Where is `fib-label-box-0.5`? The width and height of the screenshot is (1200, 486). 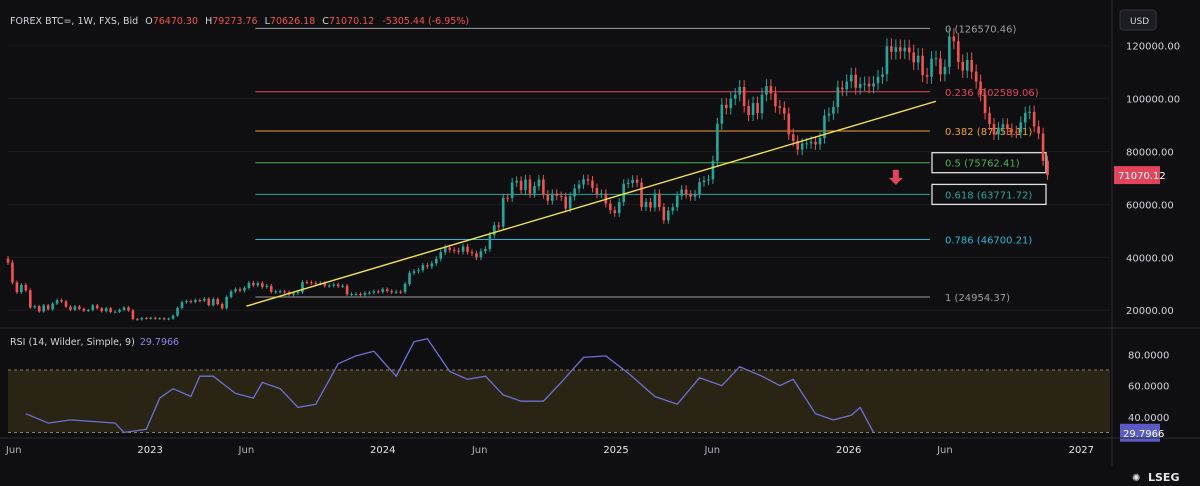
fib-label-box-0.5 is located at coordinates (989, 163).